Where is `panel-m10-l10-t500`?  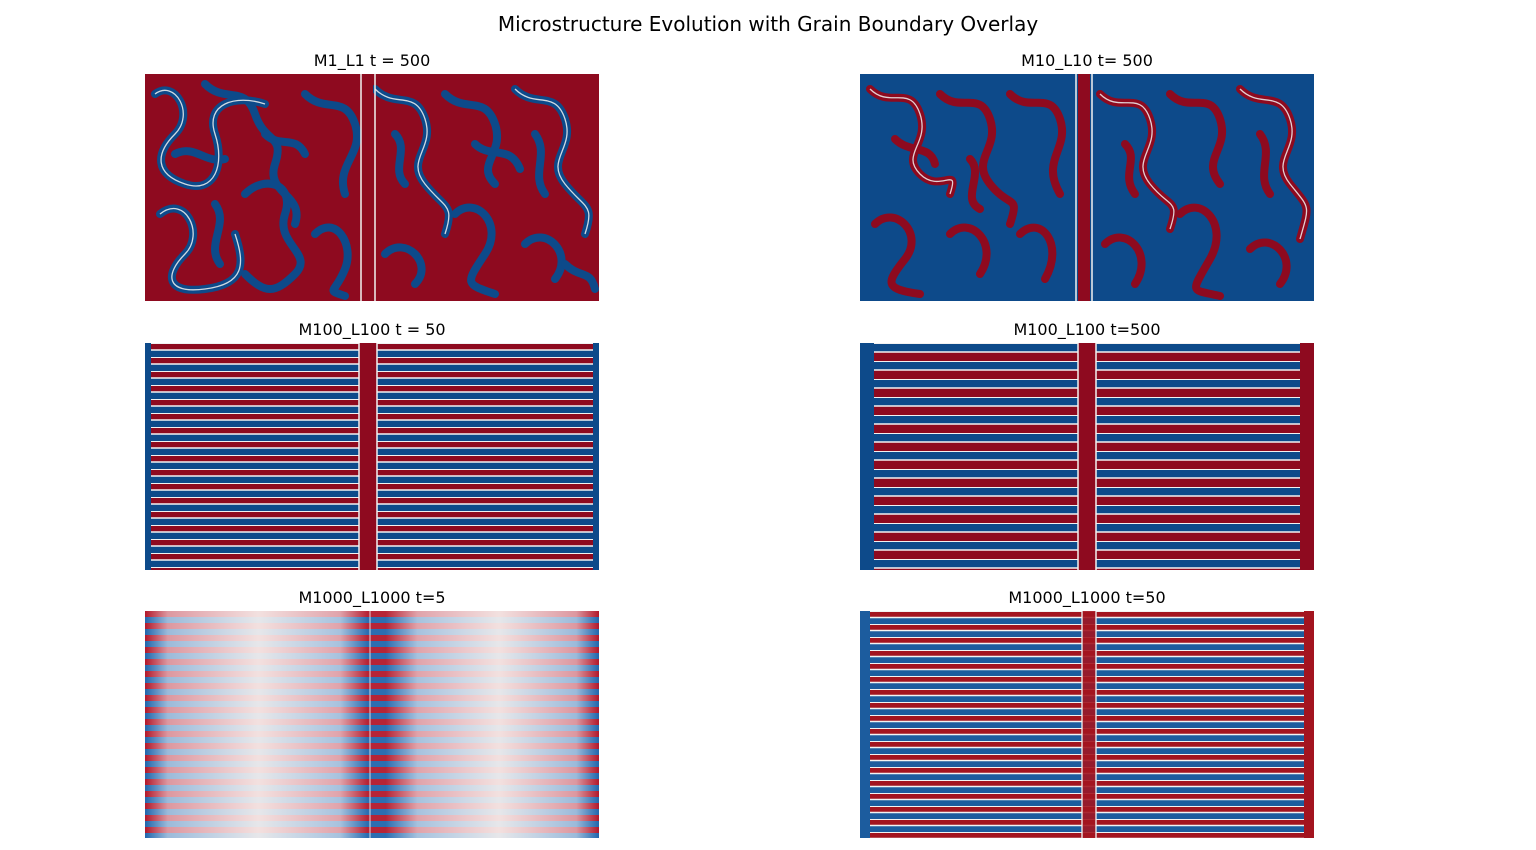
panel-m10-l10-t500 is located at coordinates (1087, 187).